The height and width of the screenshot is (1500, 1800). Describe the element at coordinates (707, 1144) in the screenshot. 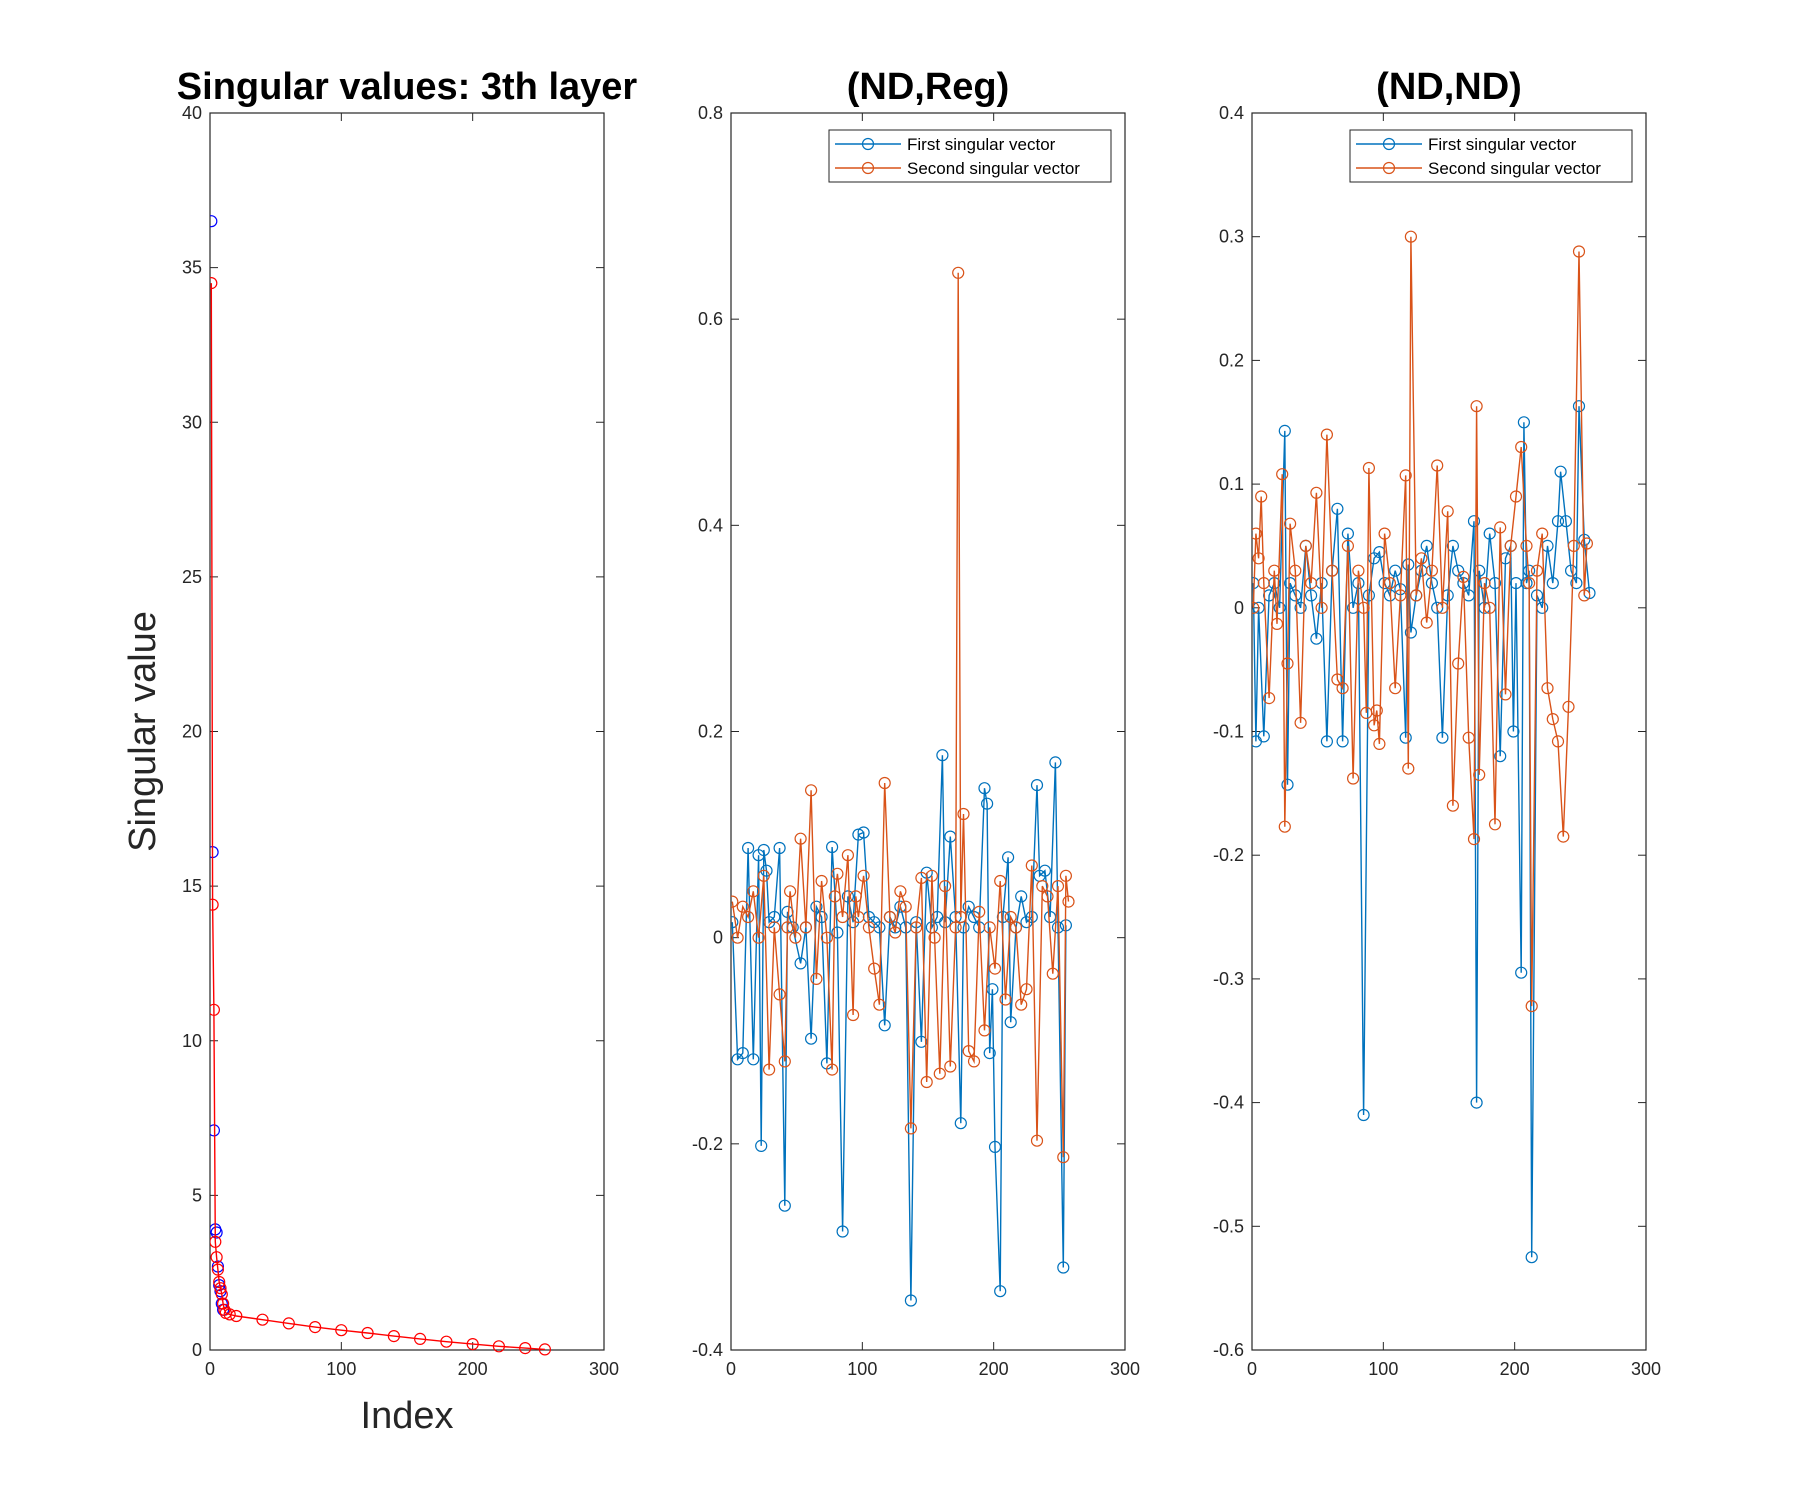

I see `y-tick-label: -0.2` at that location.